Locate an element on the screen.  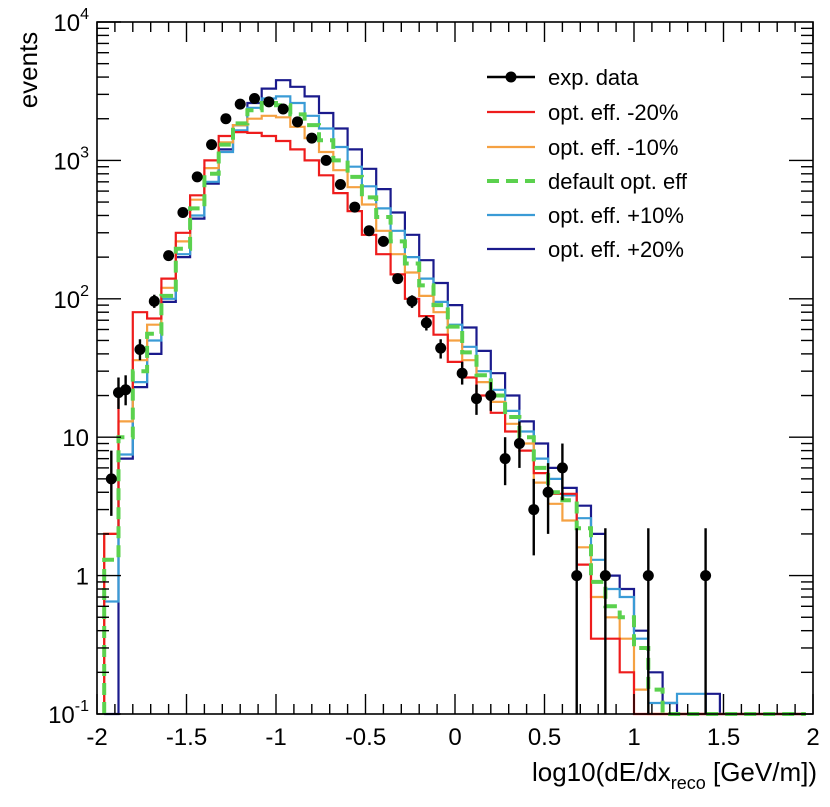
legend-label: opt. eff. +20% is located at coordinates (616, 249).